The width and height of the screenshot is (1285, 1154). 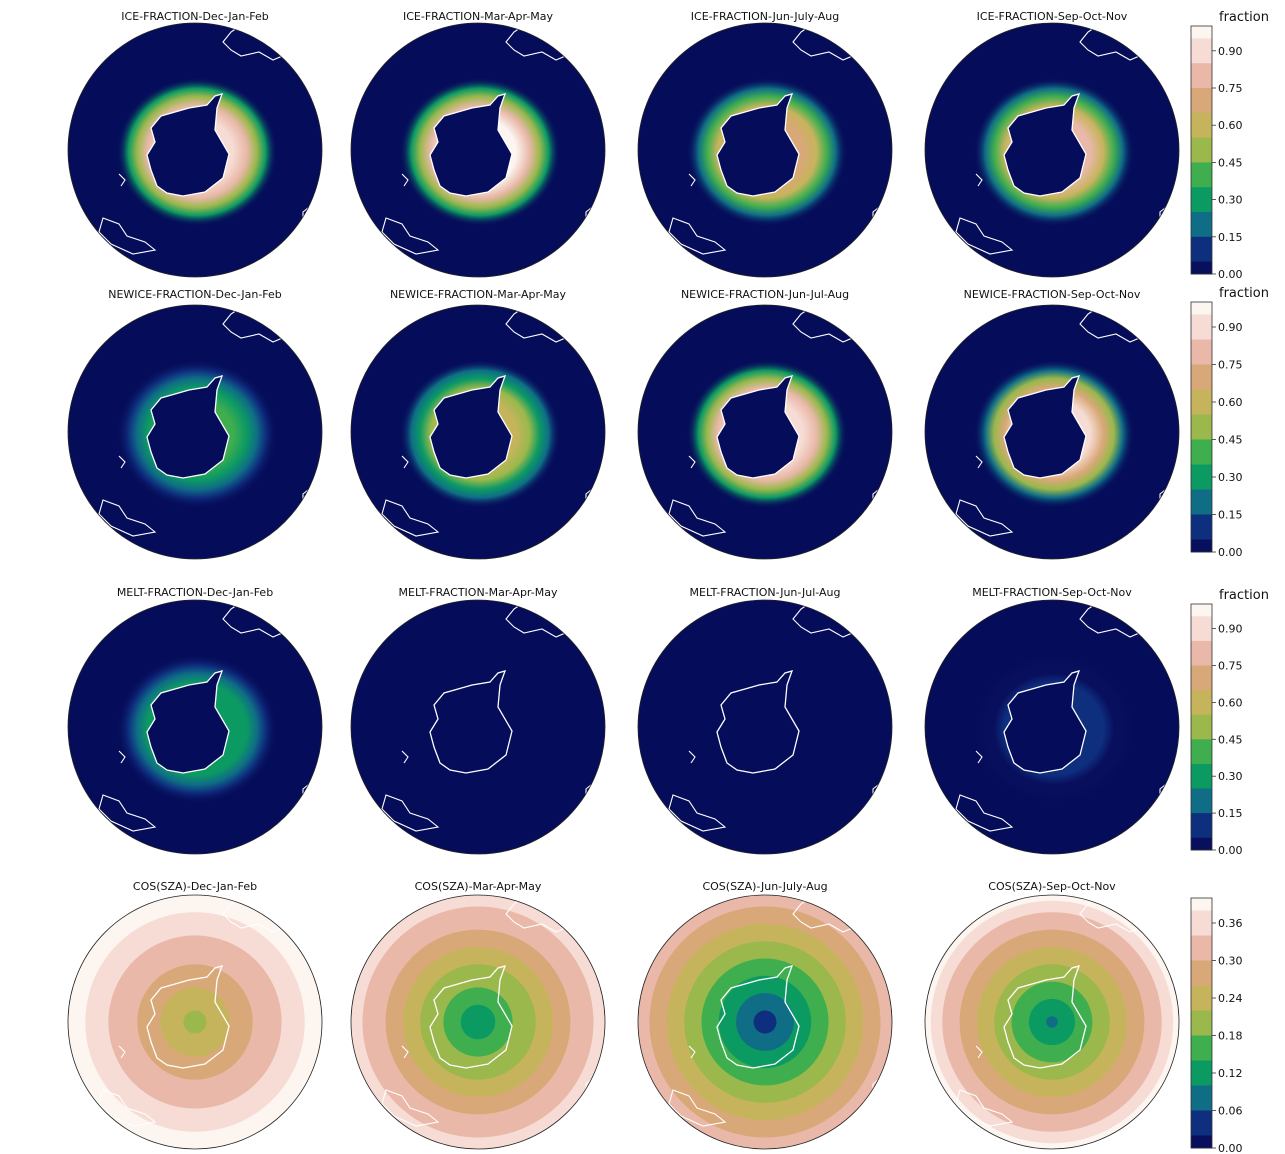 What do you see at coordinates (195, 1015) in the screenshot?
I see `map-panel: COS(SZA)-Dec-Jan-Feb` at bounding box center [195, 1015].